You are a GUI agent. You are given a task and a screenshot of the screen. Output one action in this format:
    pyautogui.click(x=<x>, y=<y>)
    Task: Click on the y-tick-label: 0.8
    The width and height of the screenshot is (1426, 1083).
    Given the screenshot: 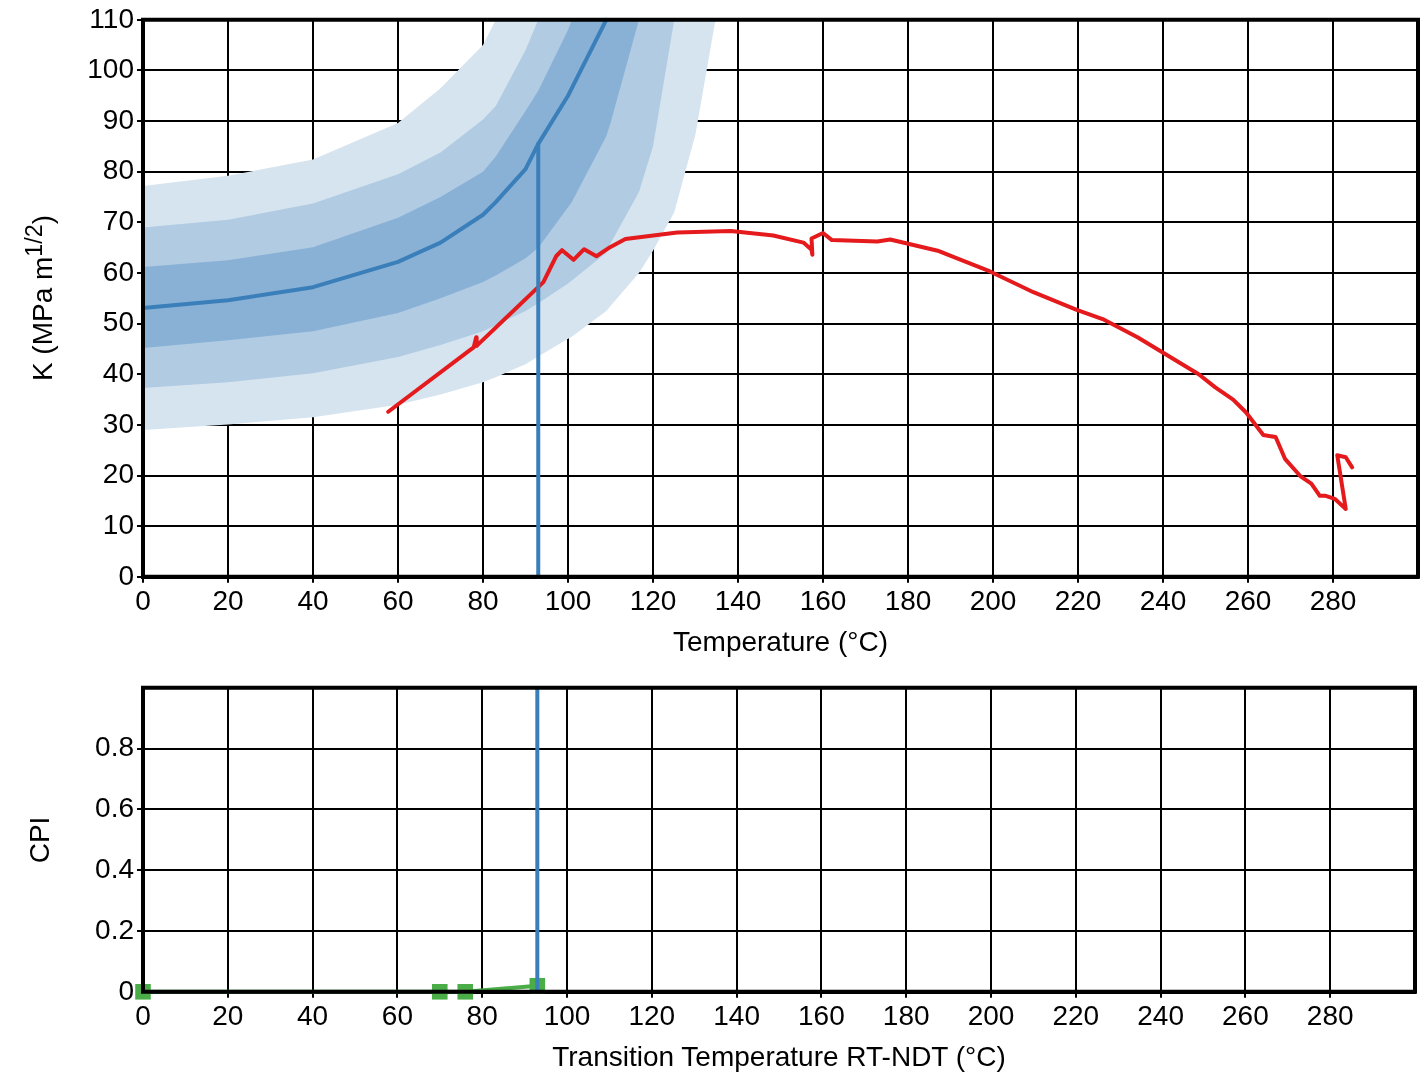 What is the action you would take?
    pyautogui.click(x=114, y=747)
    